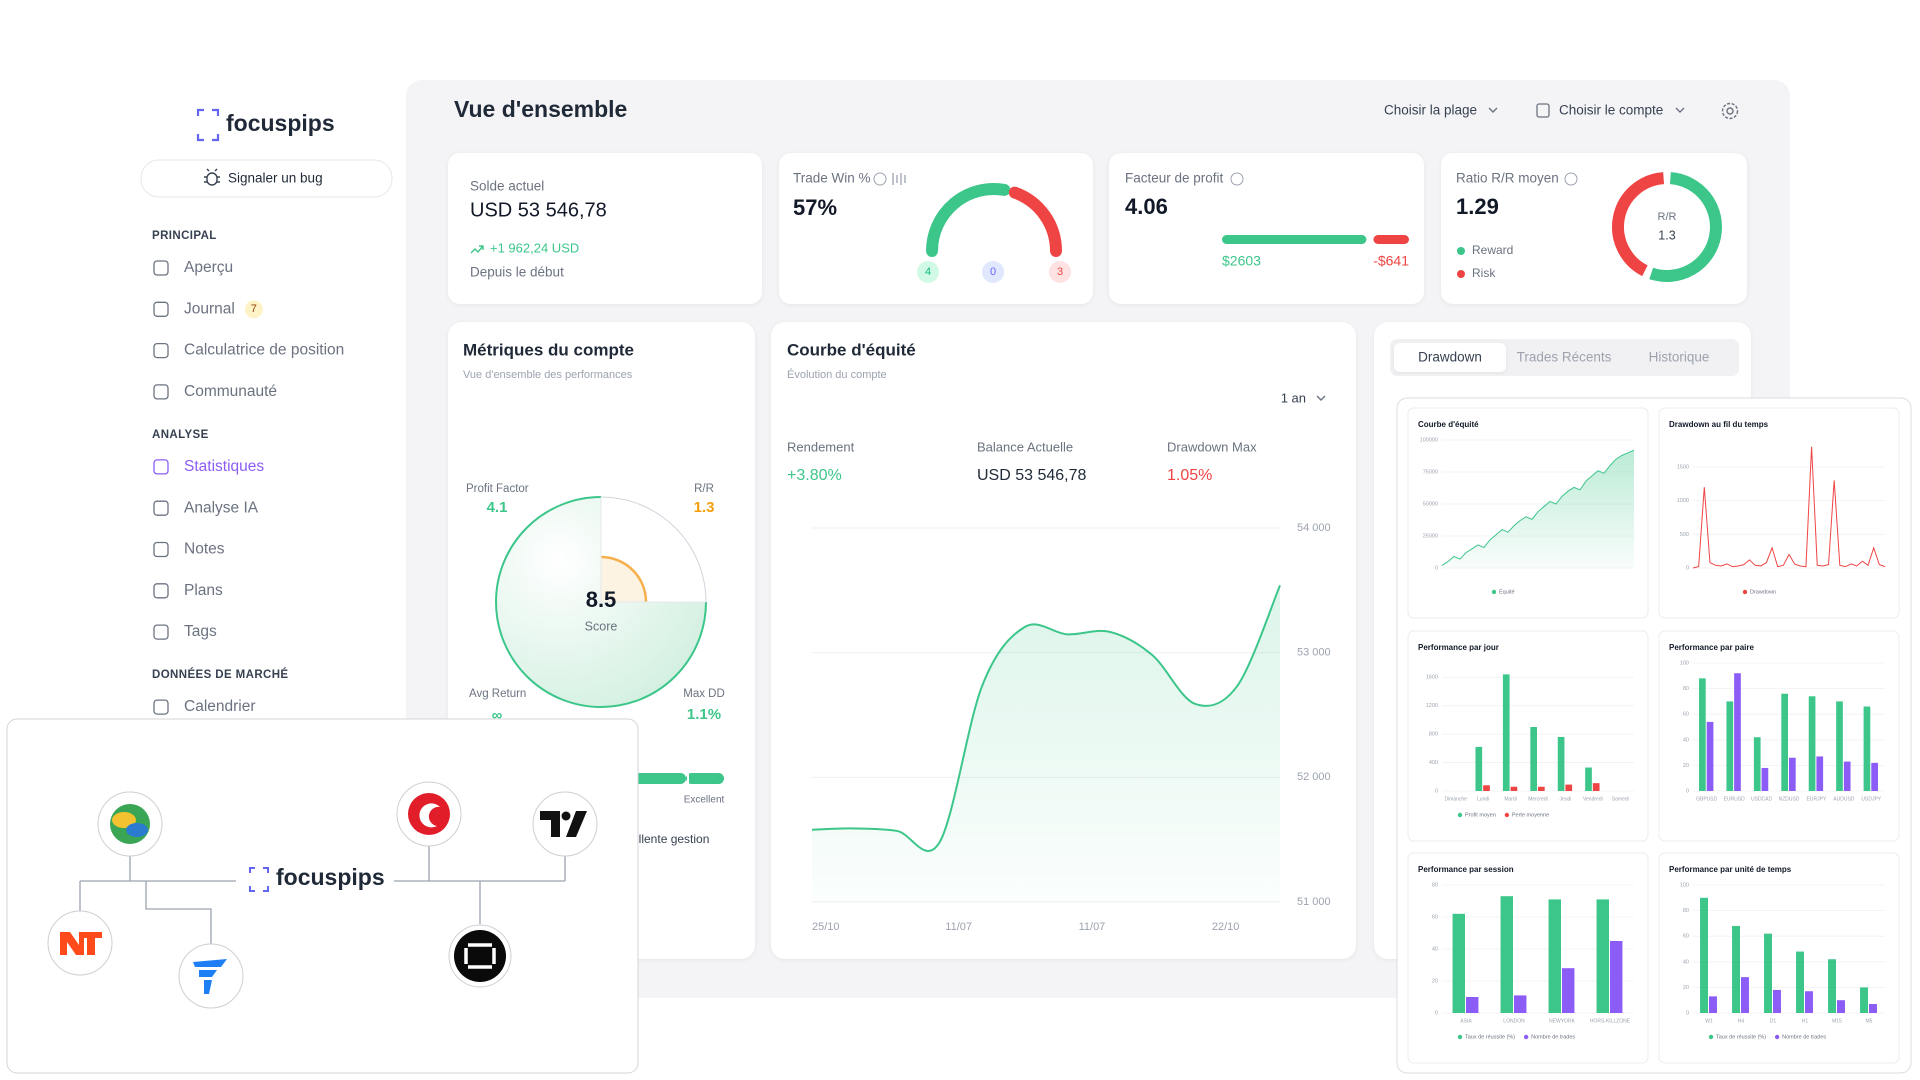  Describe the element at coordinates (1458, 647) in the screenshot. I see `mini-title: Performance par jour` at that location.